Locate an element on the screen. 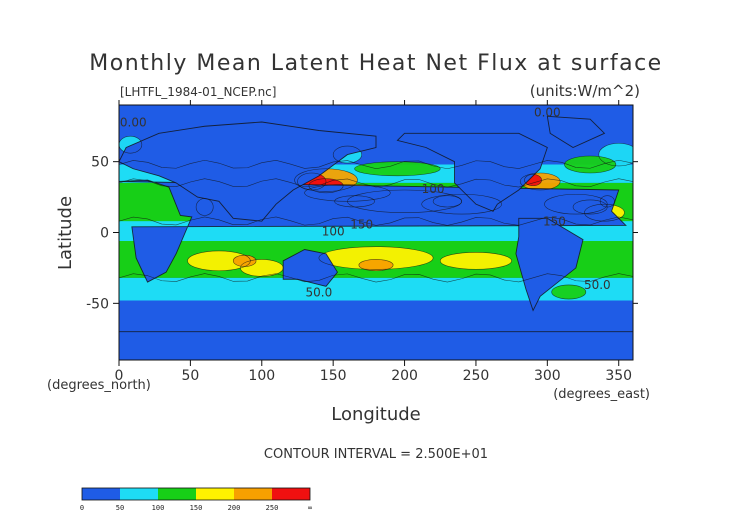  y-tick-label: 50 is located at coordinates (100, 163).